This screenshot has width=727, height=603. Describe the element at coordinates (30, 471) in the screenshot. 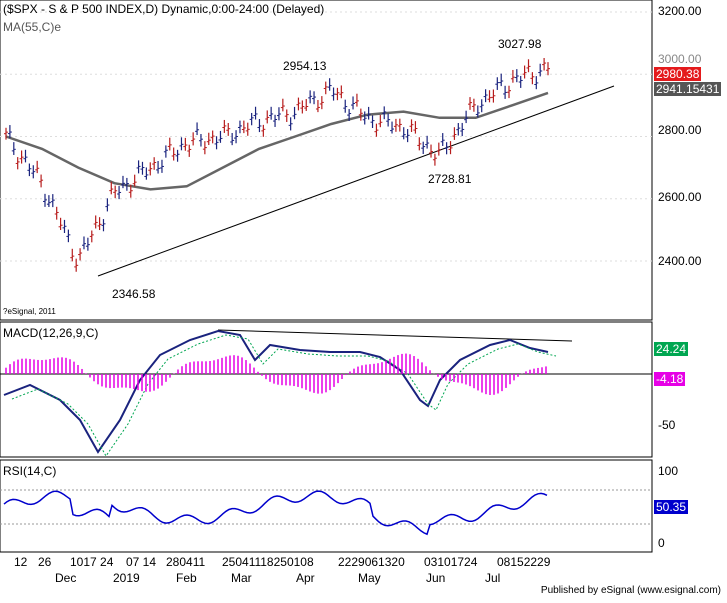

I see `rsi-label: RSI(14,C)` at that location.